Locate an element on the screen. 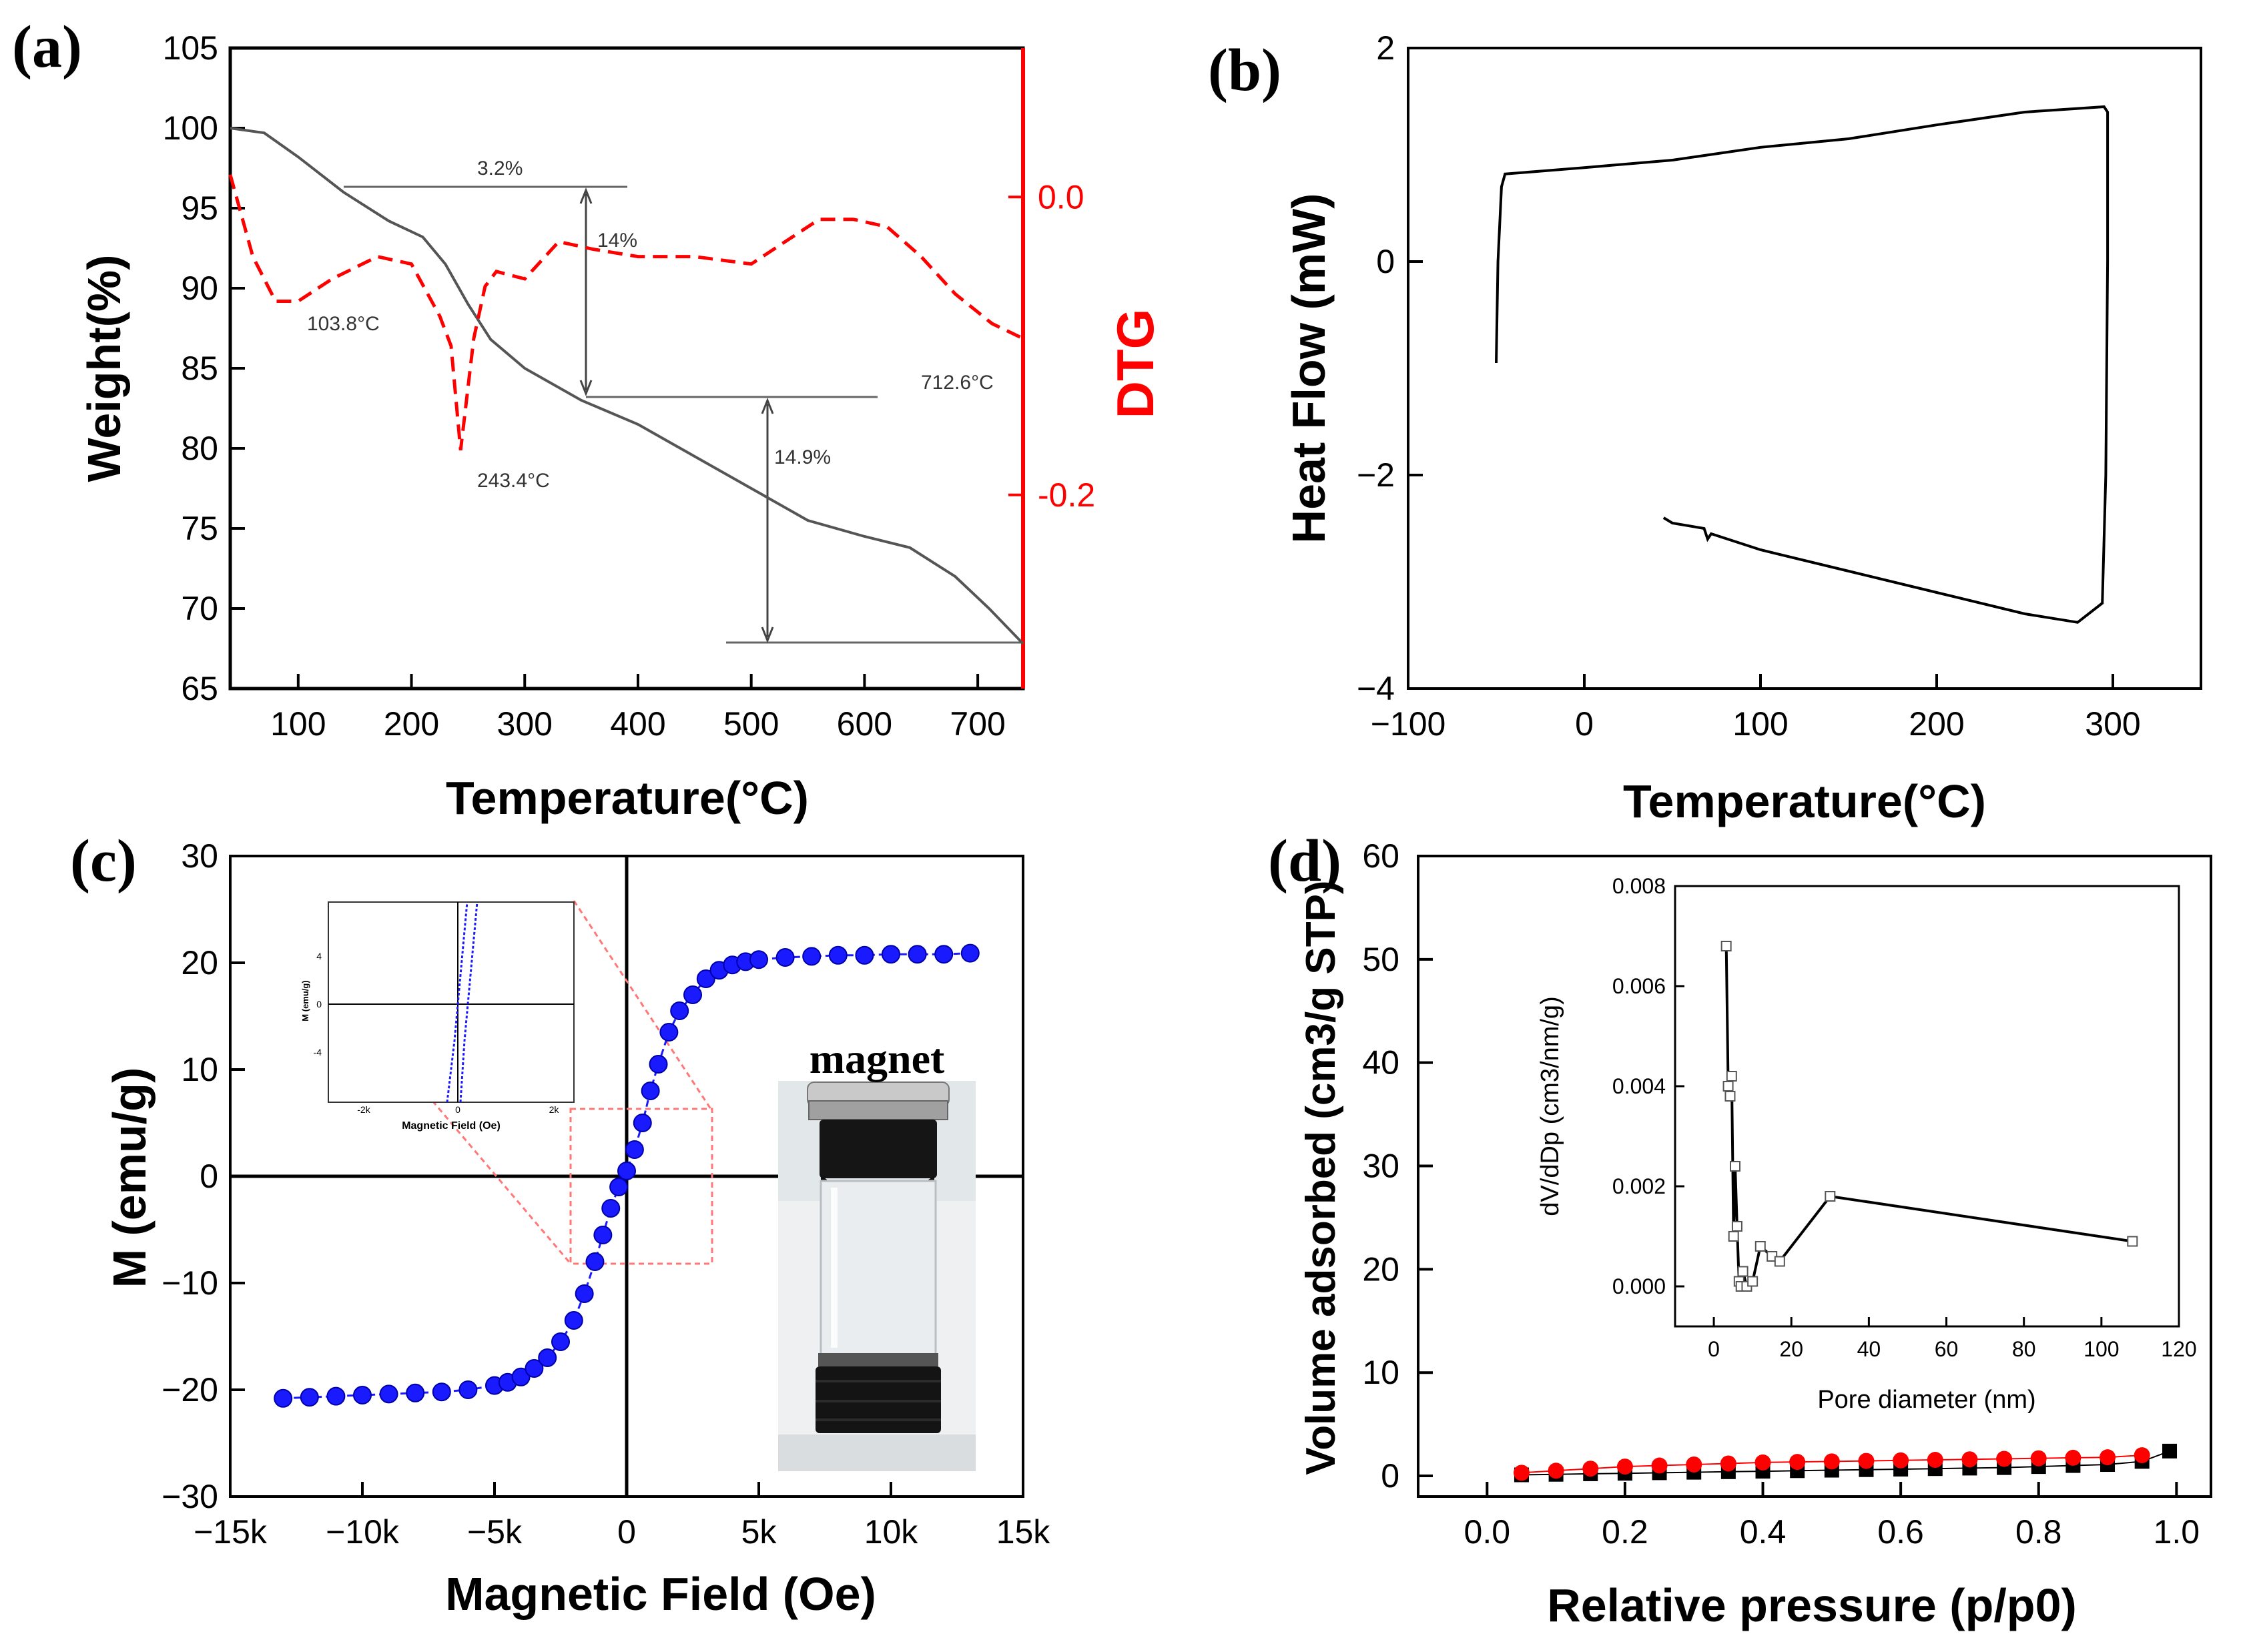 The image size is (2243, 1652). panel-d-inset-xtick-label: 0 is located at coordinates (1714, 1349).